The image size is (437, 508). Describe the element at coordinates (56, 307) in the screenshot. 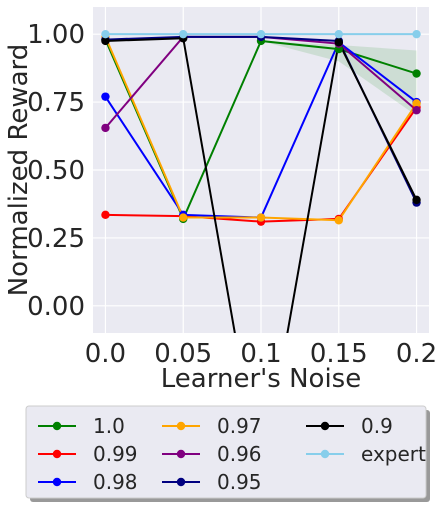

I see `y-tick-label: 0.00` at that location.